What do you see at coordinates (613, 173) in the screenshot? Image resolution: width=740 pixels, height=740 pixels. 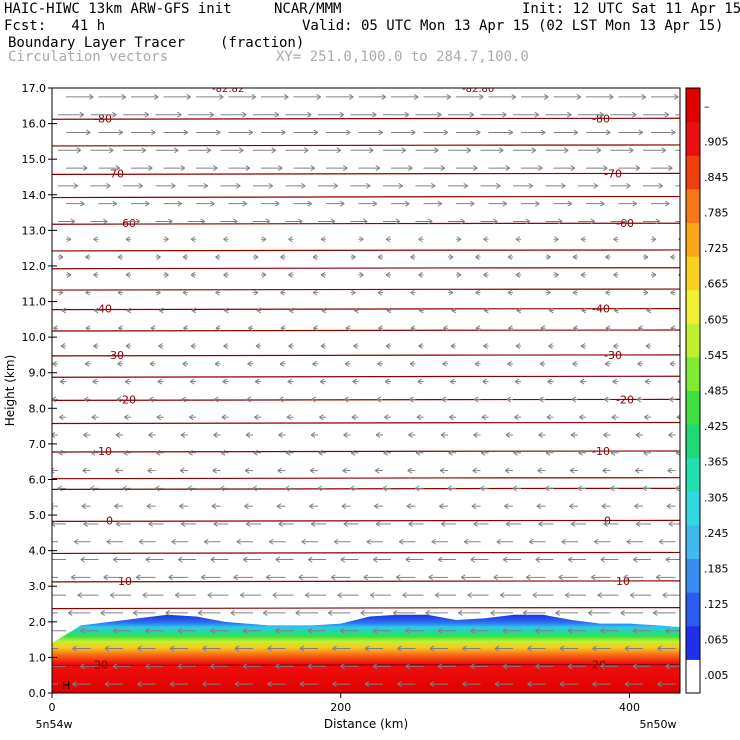 I see `contour-label: -70` at bounding box center [613, 173].